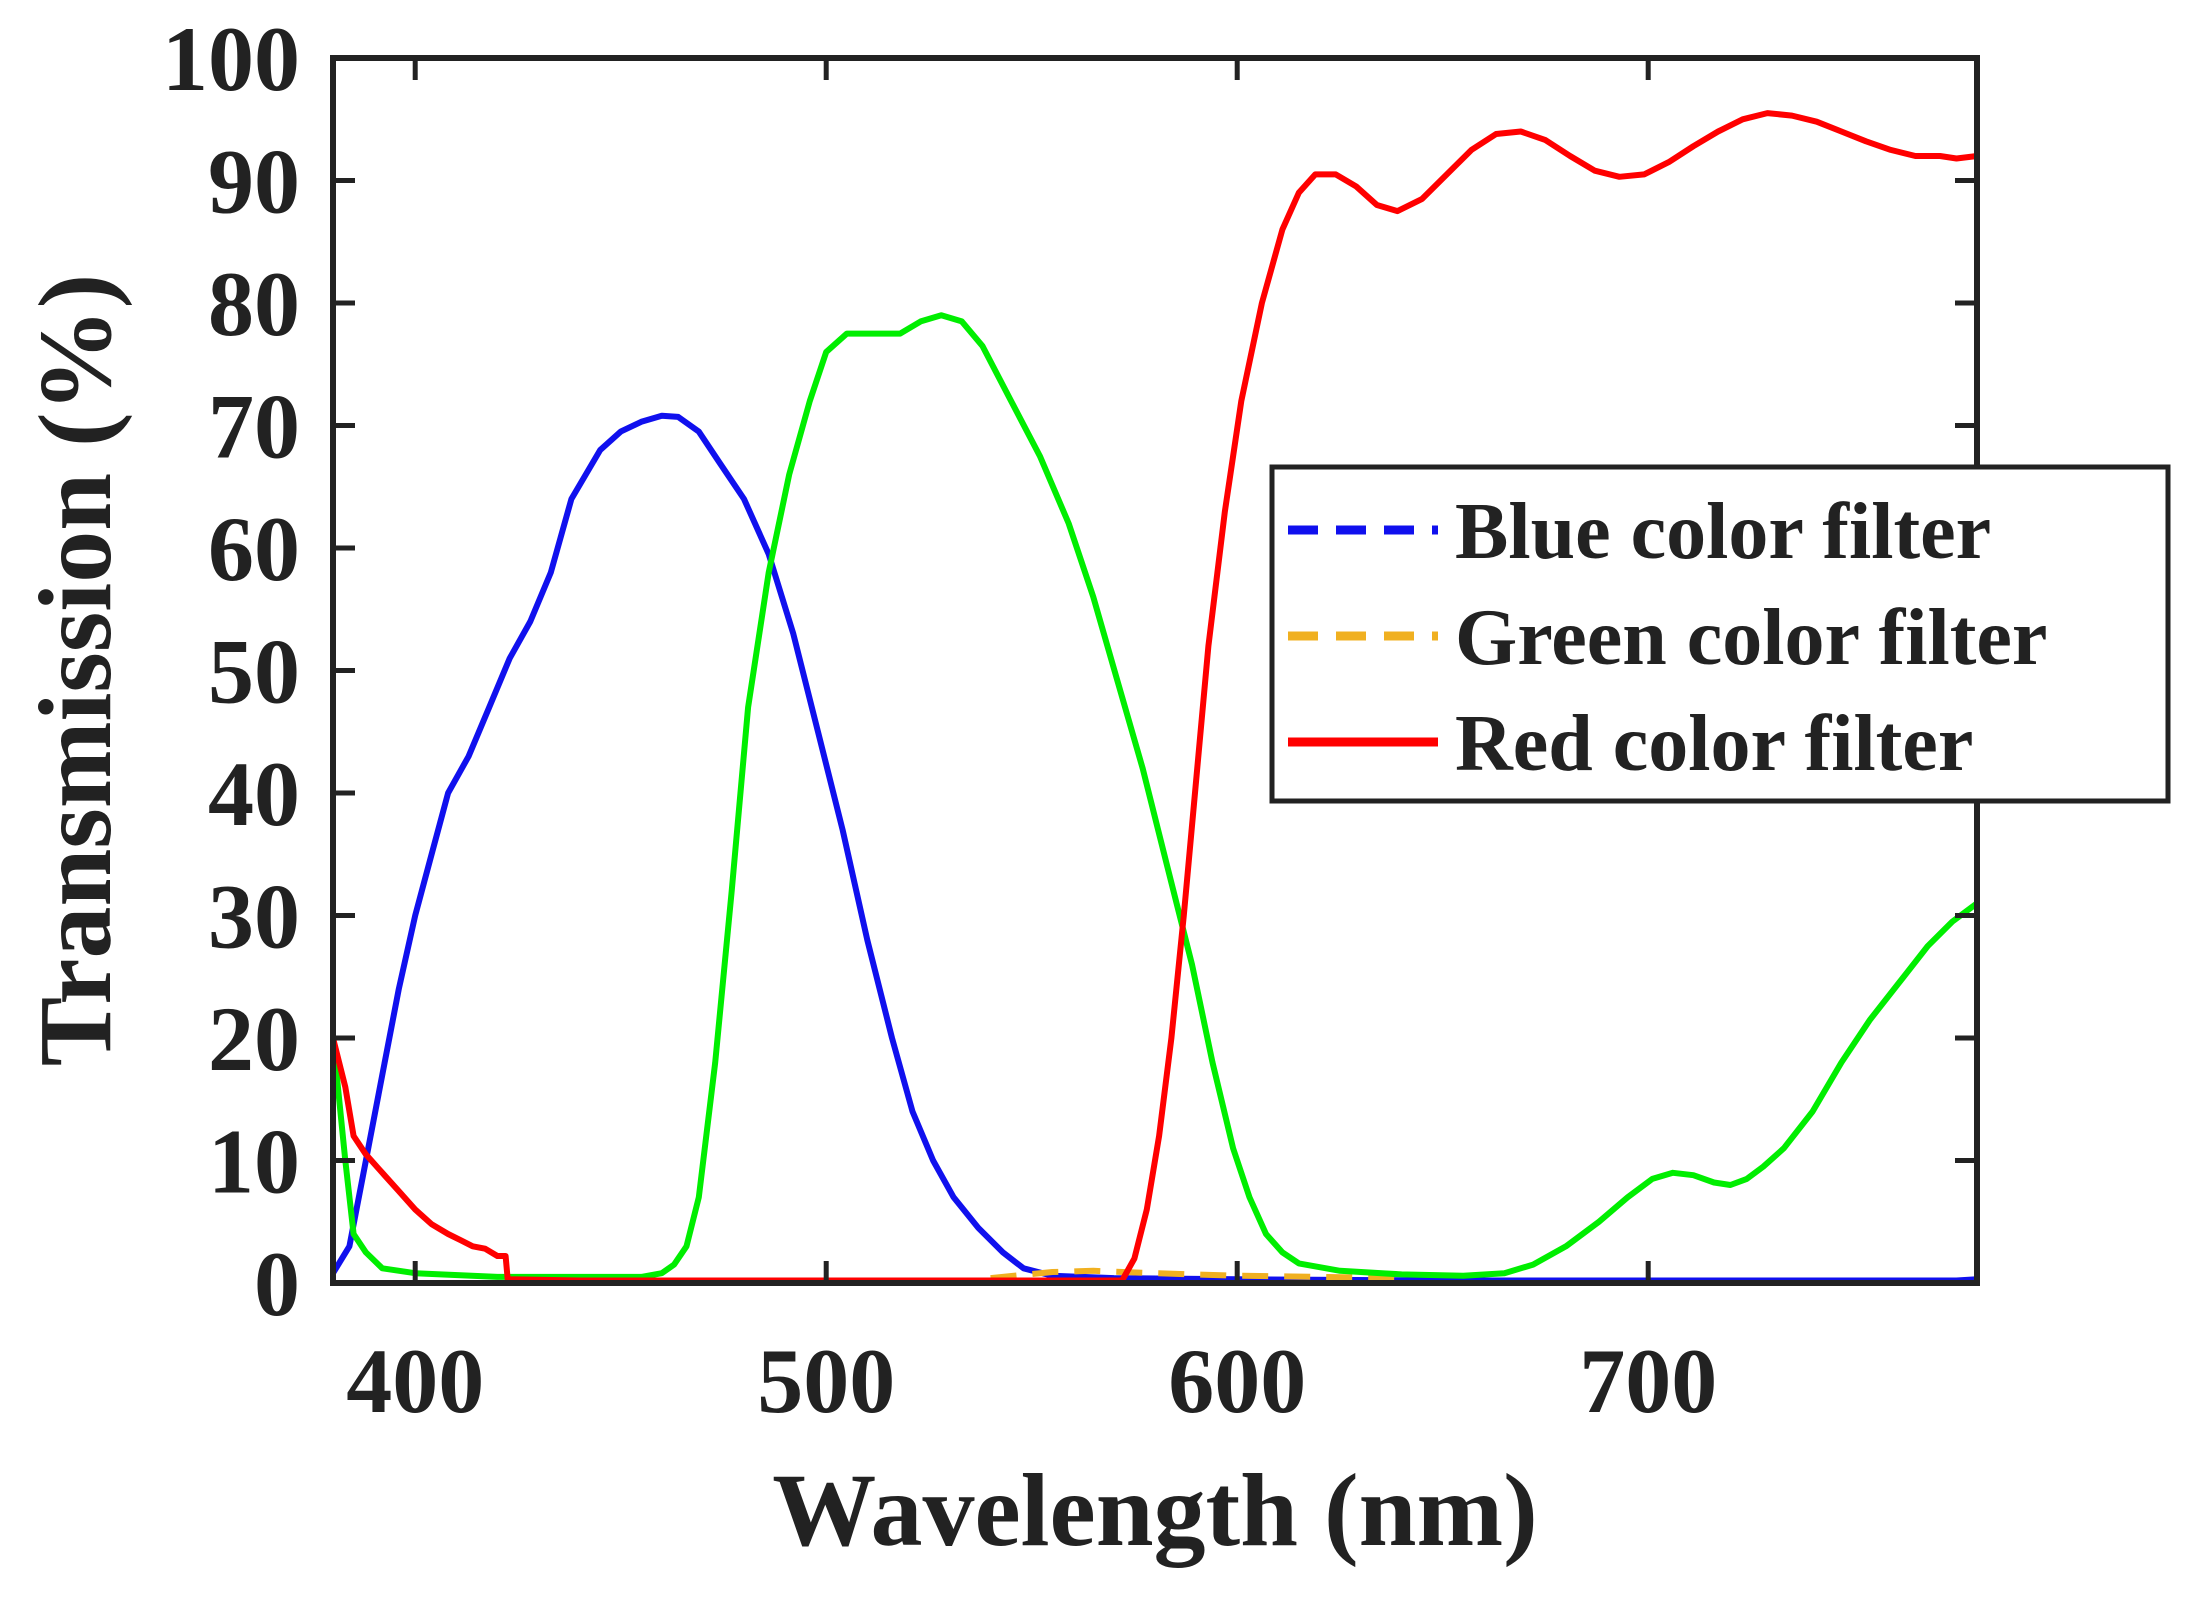 The width and height of the screenshot is (2190, 1605). What do you see at coordinates (1723, 532) in the screenshot?
I see `legend-label-blue: Blue color filter` at bounding box center [1723, 532].